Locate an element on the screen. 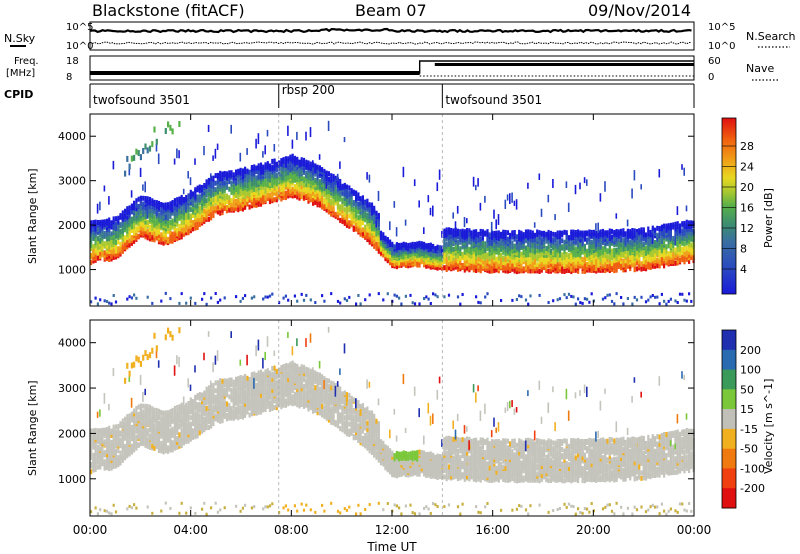 The image size is (800, 554). nsearch-trace is located at coordinates (390, 43).